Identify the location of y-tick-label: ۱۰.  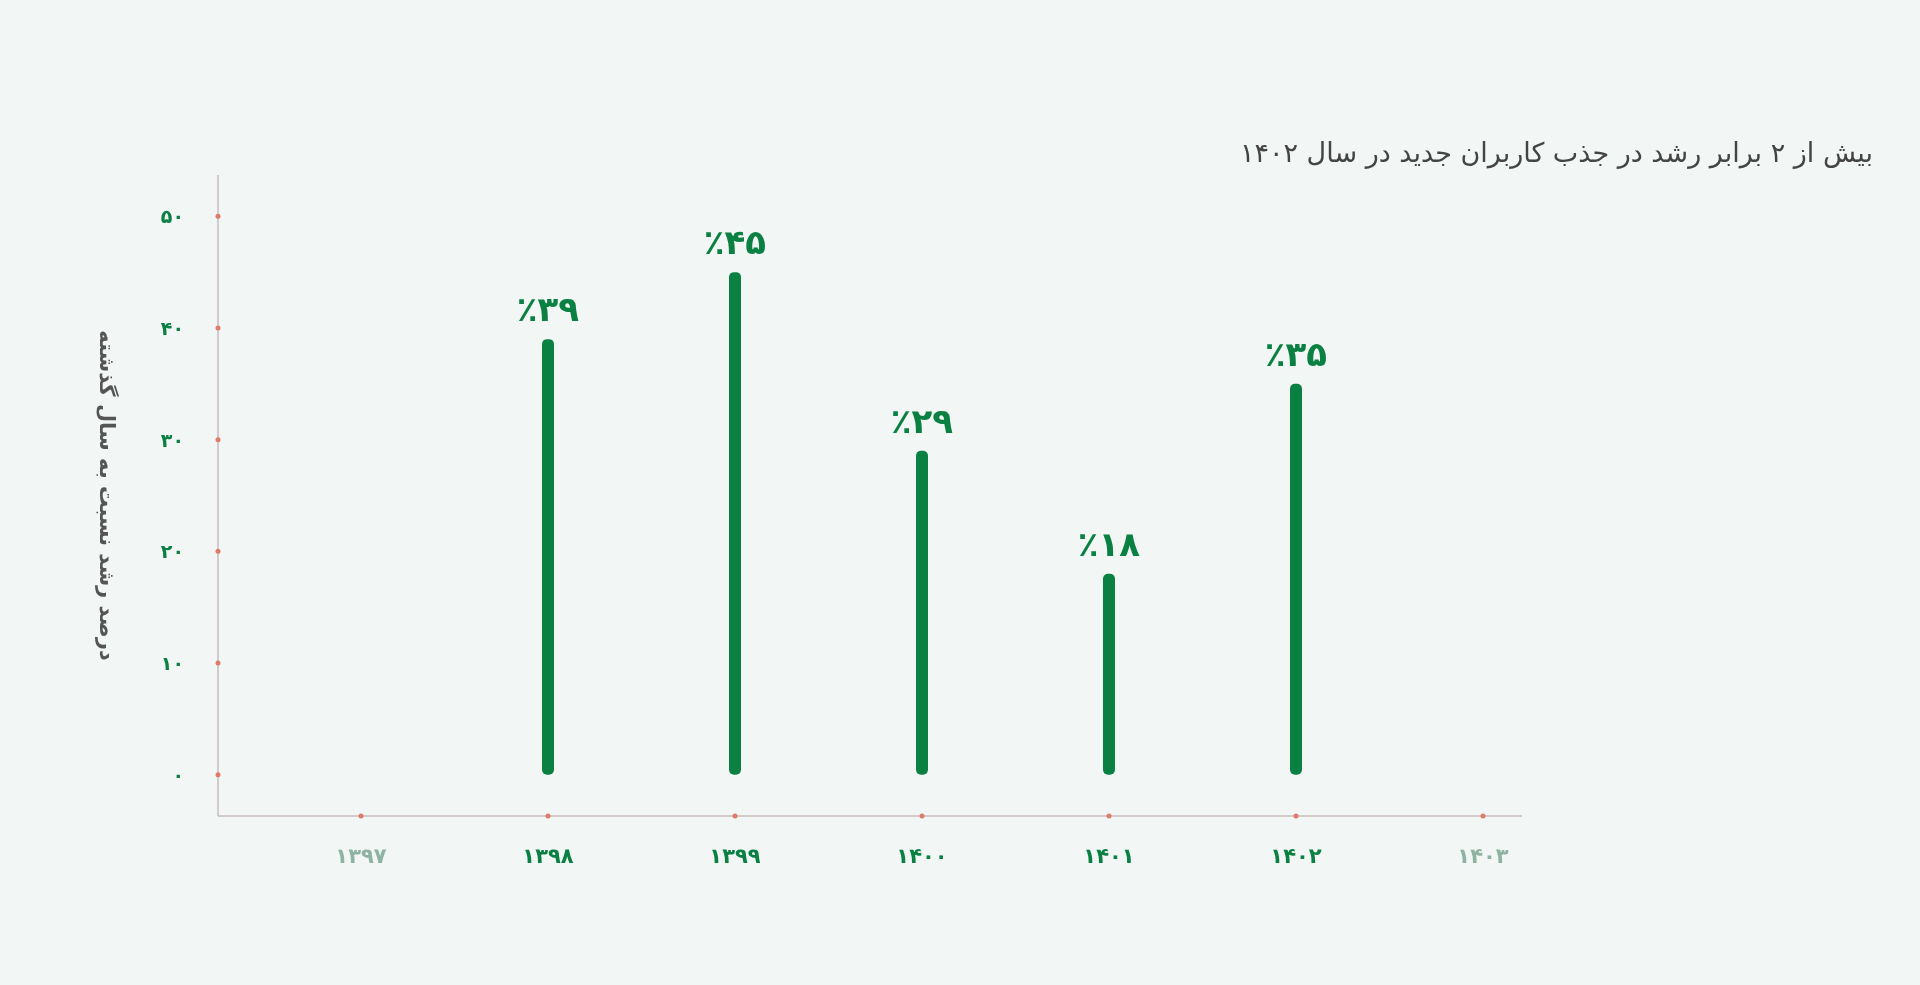
(172, 663).